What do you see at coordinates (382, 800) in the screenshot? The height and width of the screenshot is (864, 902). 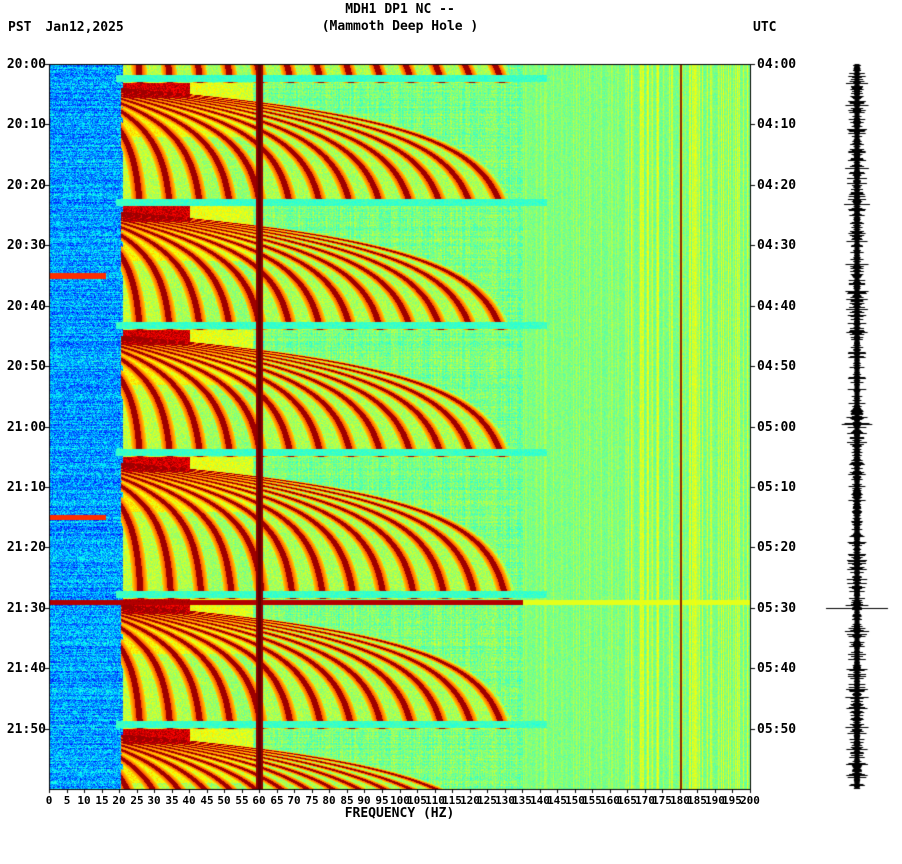 I see `freq-tick-label: 95` at bounding box center [382, 800].